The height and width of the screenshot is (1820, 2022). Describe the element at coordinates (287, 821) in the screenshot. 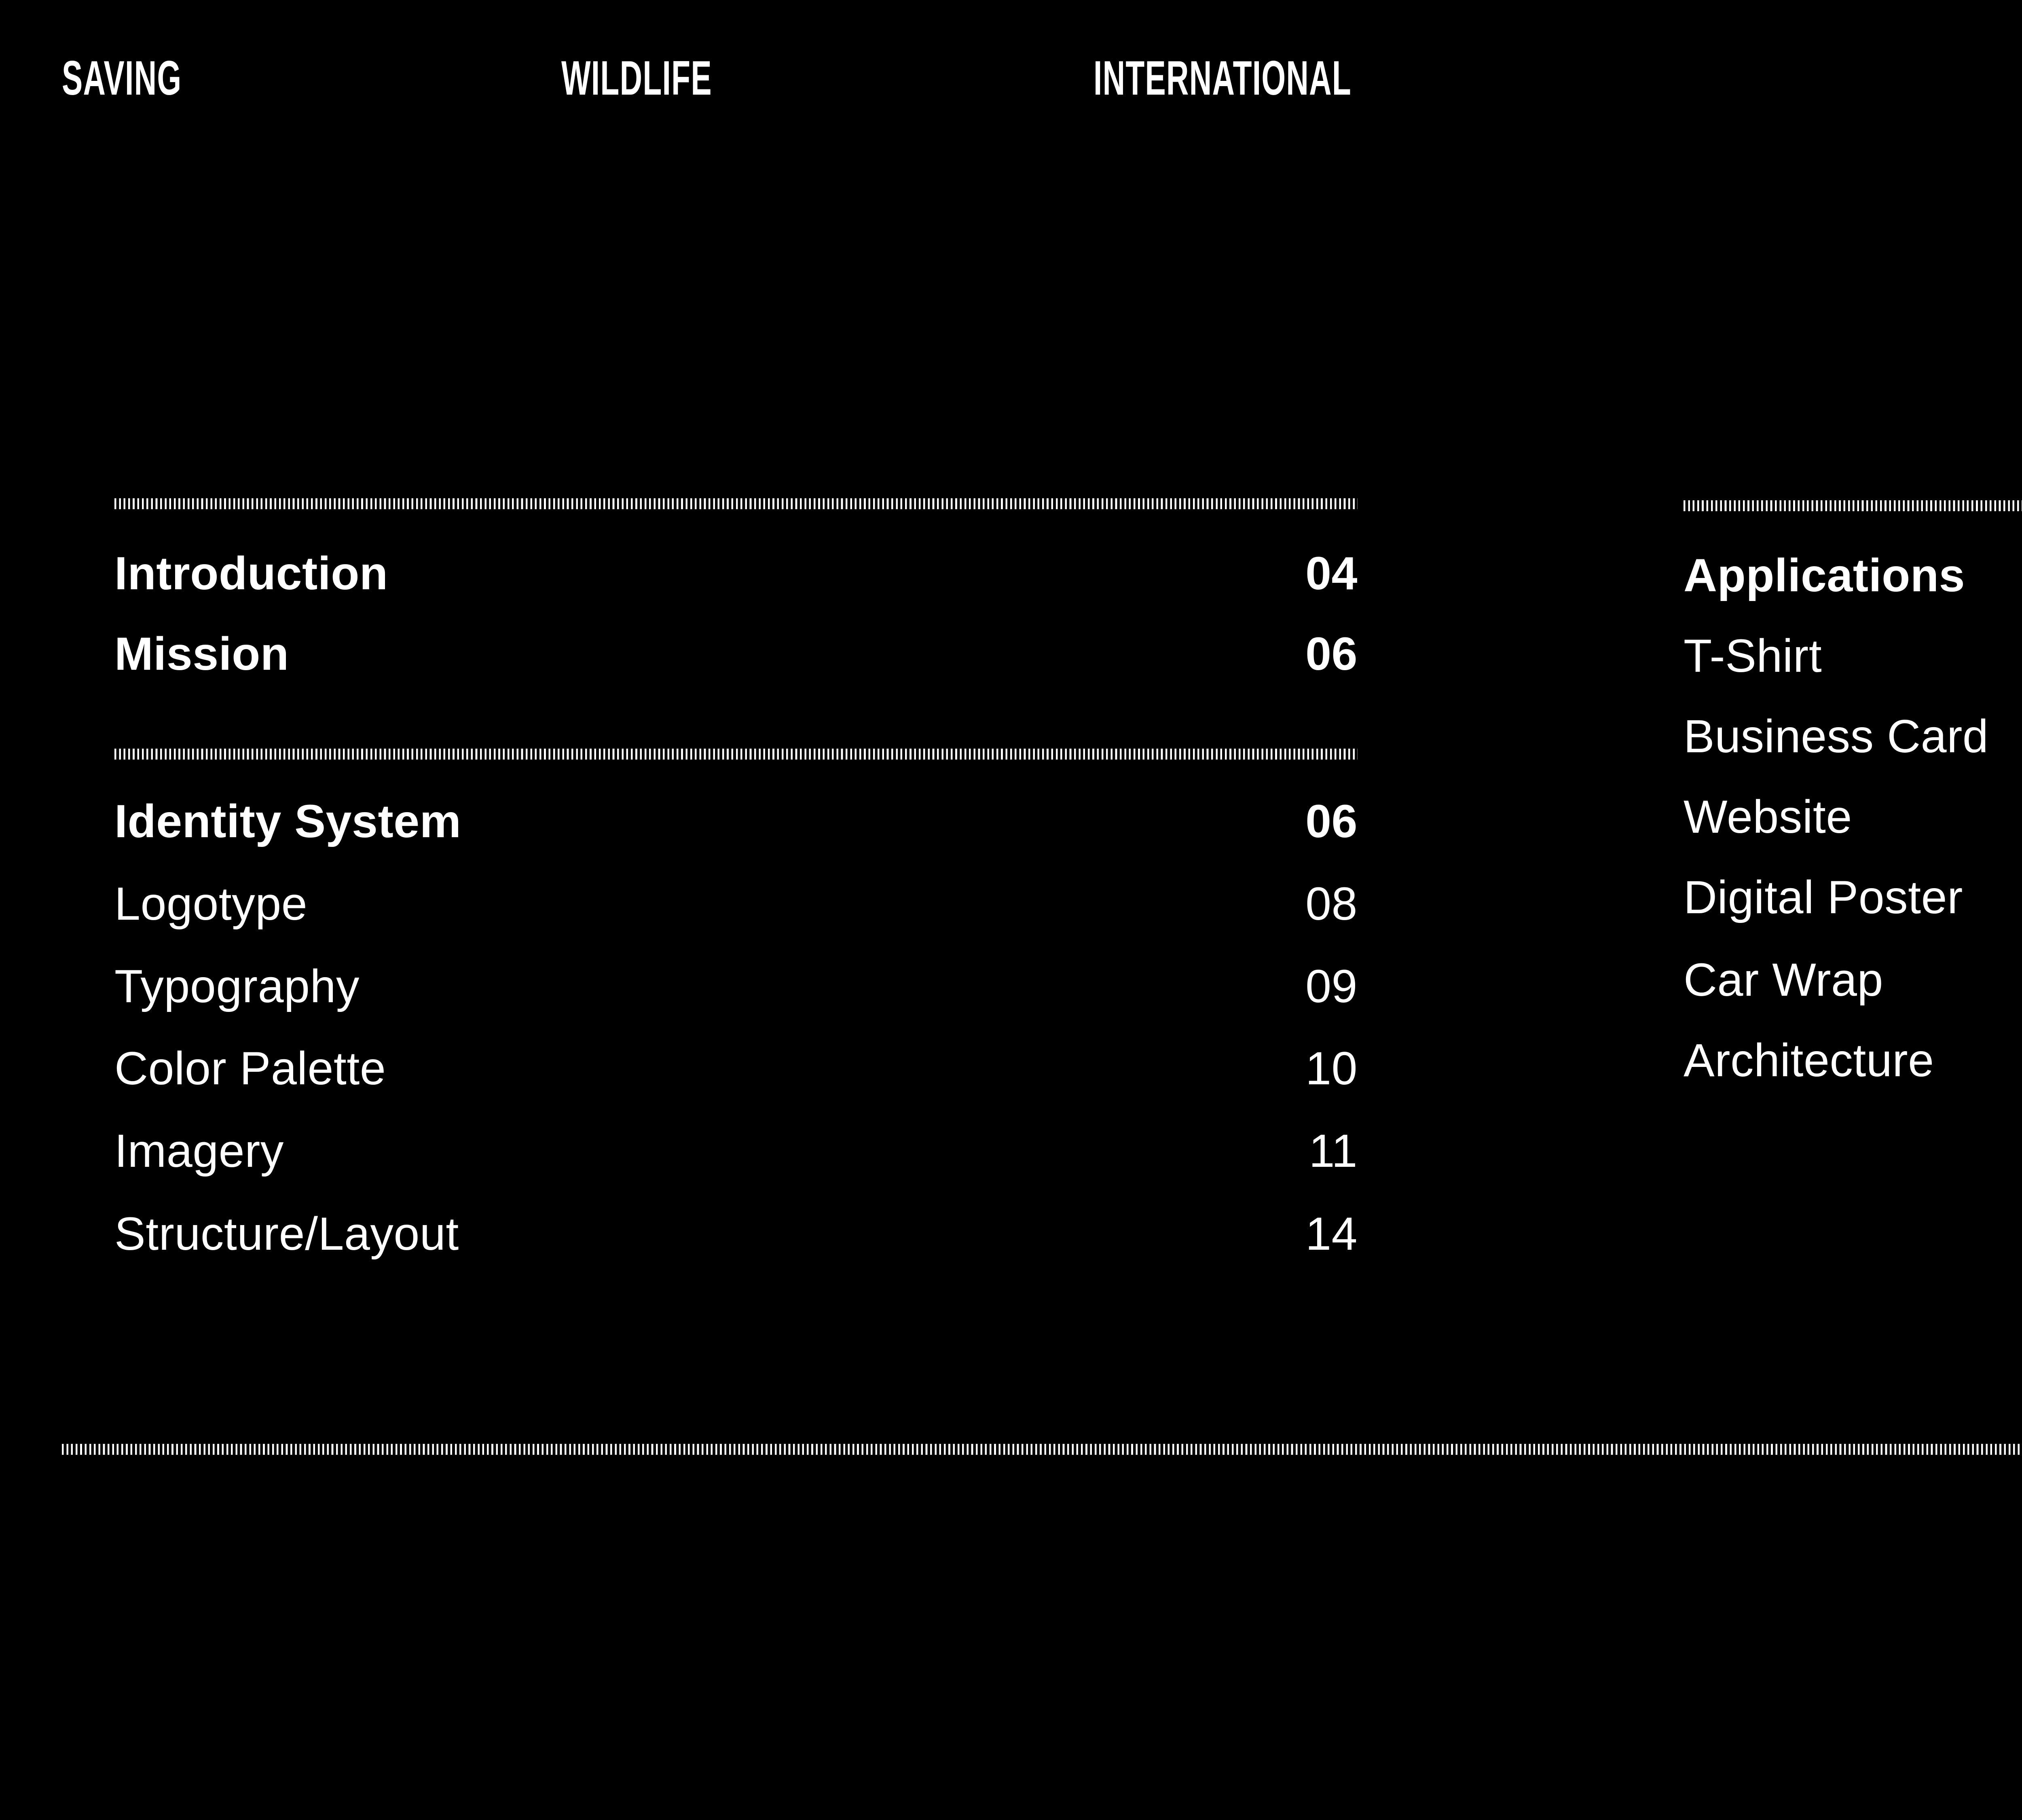

I see `toc-label: Identity System` at that location.